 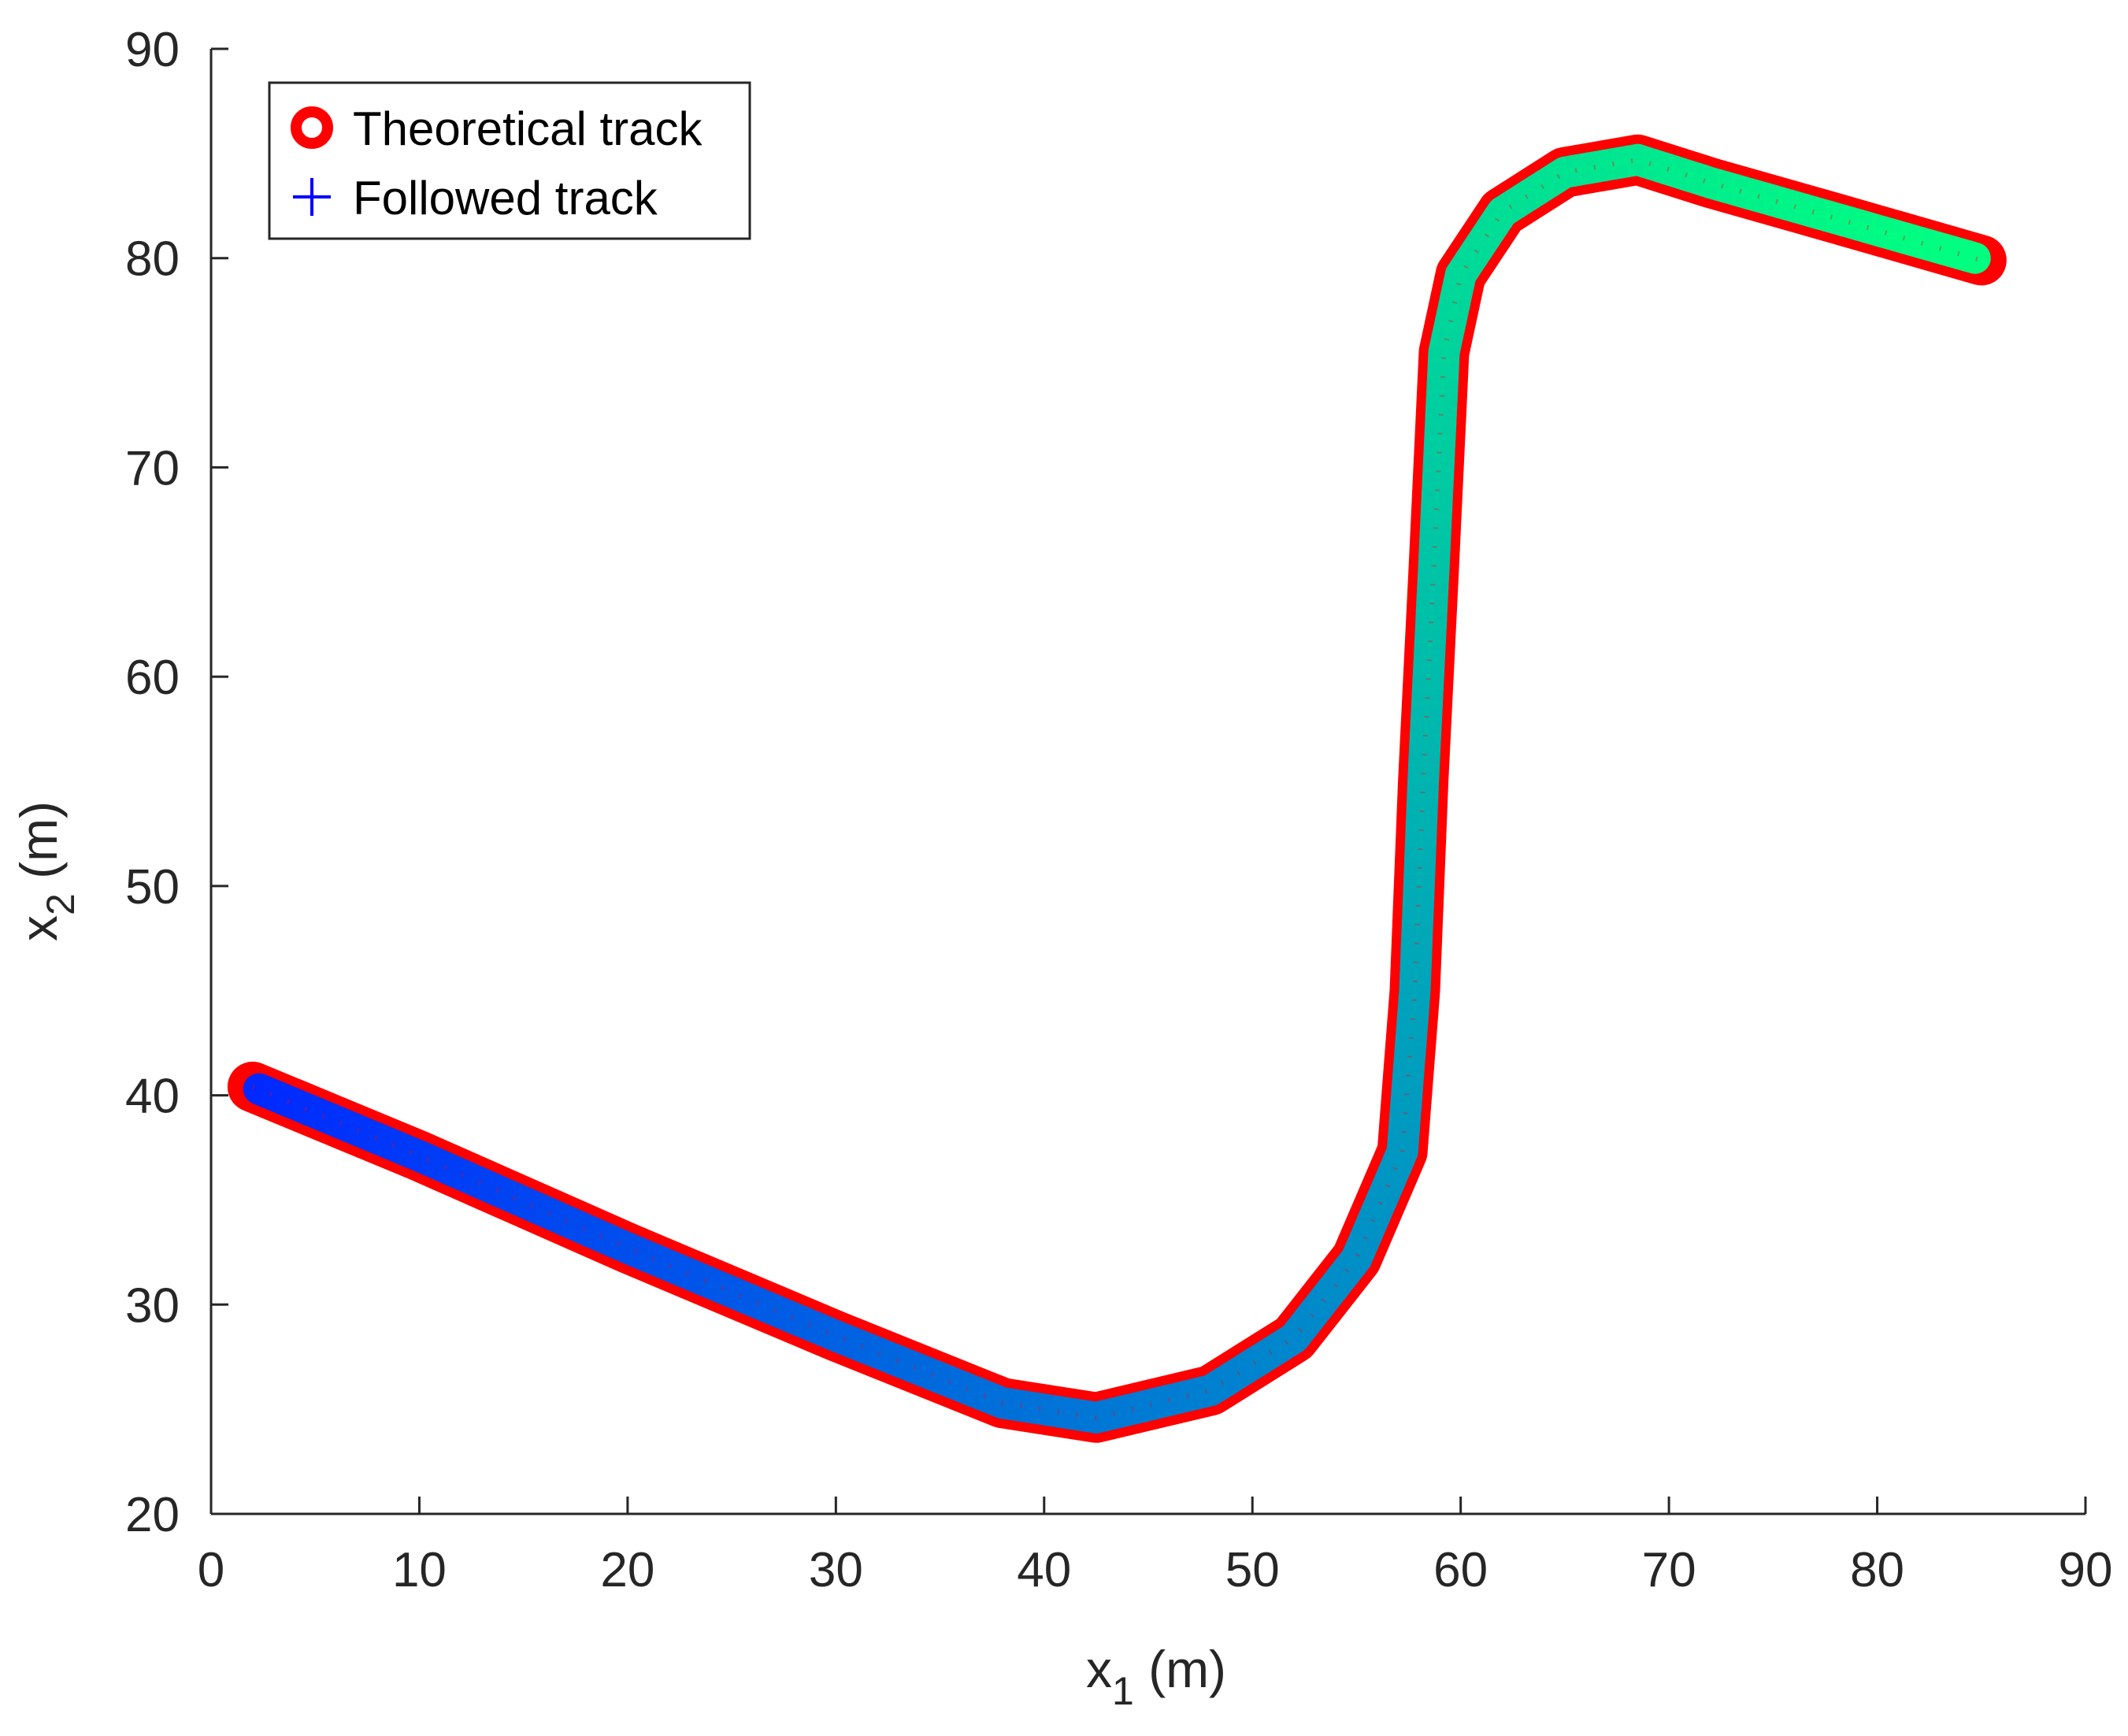 What do you see at coordinates (152, 259) in the screenshot?
I see `y-tick-label: 80` at bounding box center [152, 259].